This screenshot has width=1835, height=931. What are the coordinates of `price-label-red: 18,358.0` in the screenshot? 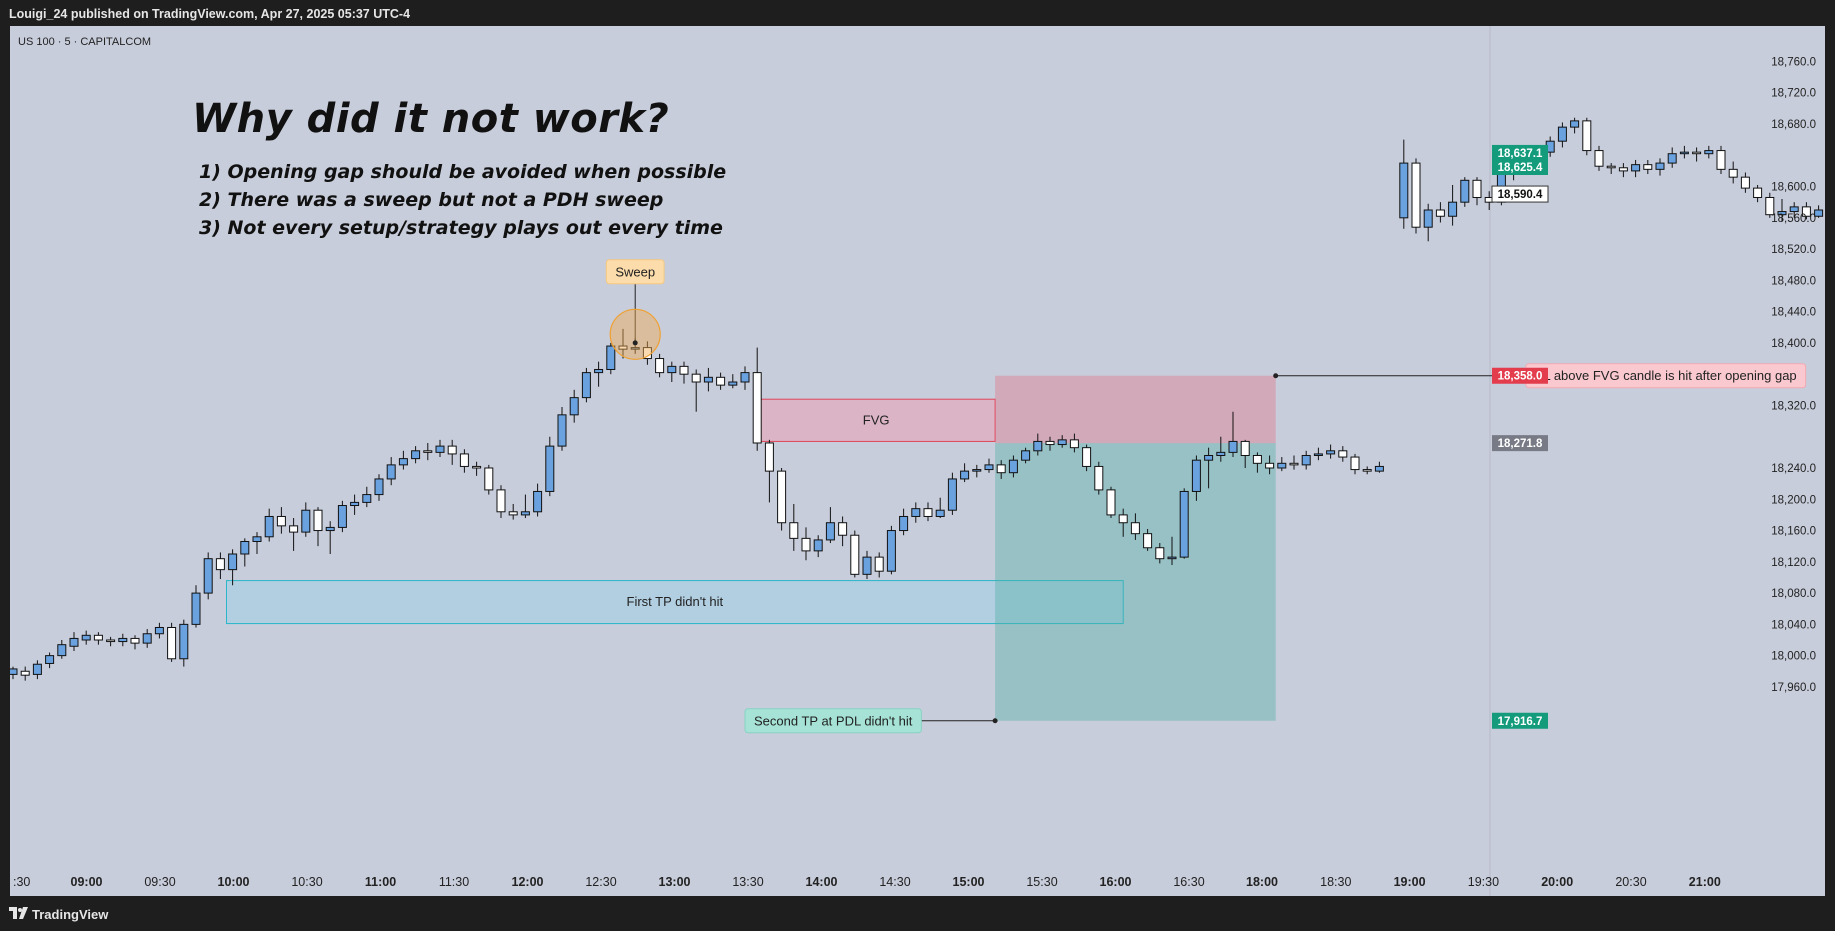 It's located at (1520, 375).